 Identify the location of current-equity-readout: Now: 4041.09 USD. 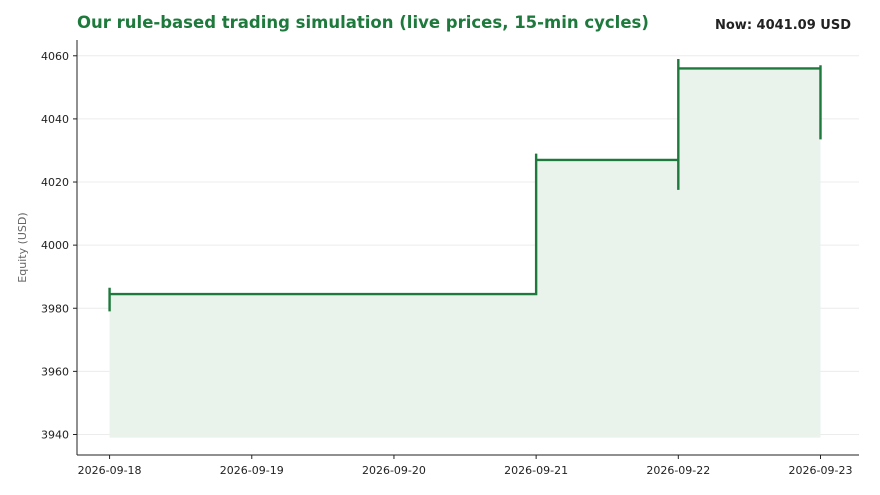
(783, 25).